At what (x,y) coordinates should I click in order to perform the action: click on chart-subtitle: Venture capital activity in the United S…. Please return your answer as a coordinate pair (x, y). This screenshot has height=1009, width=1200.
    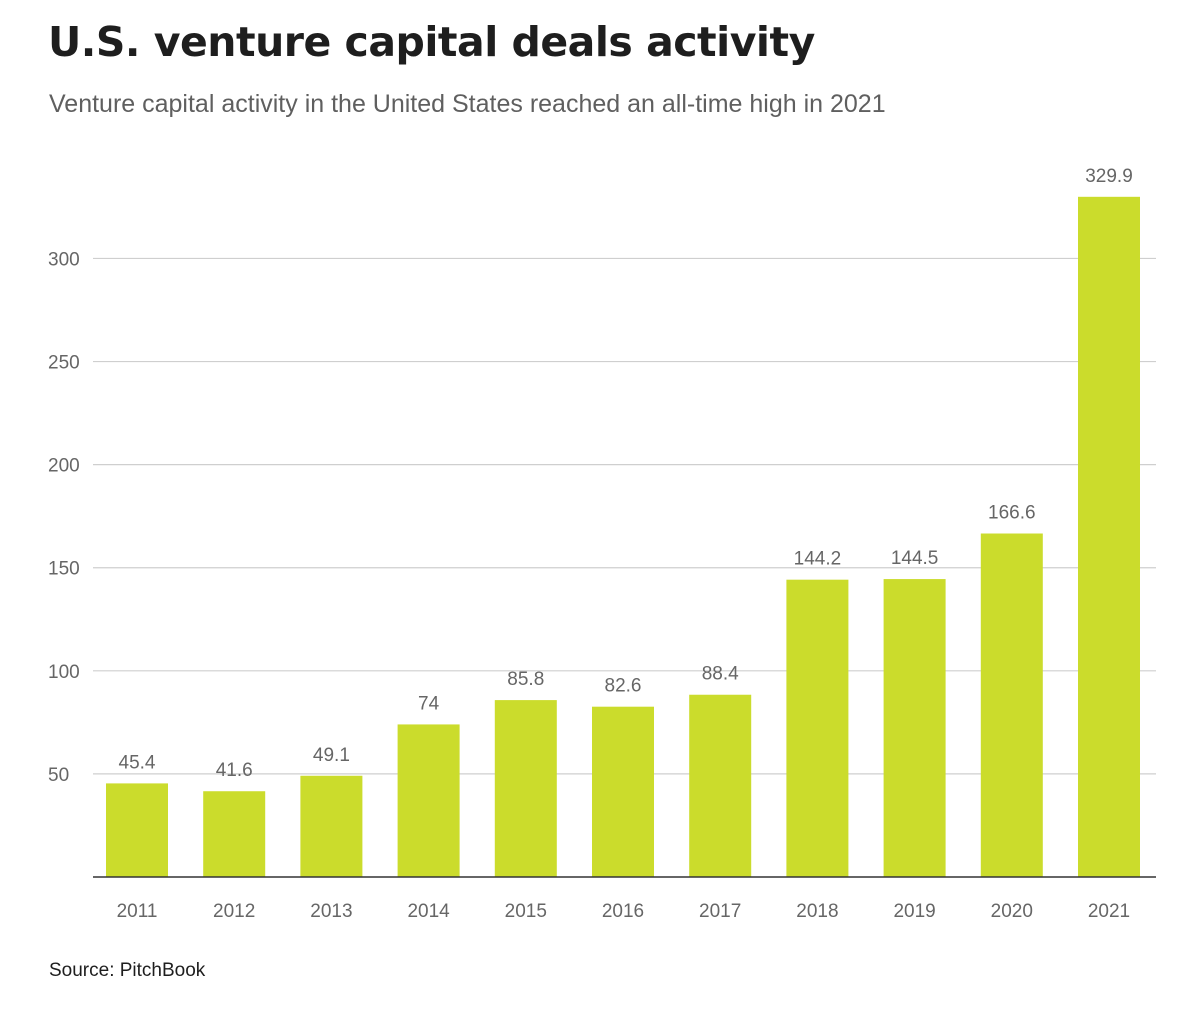
    Looking at the image, I should click on (467, 104).